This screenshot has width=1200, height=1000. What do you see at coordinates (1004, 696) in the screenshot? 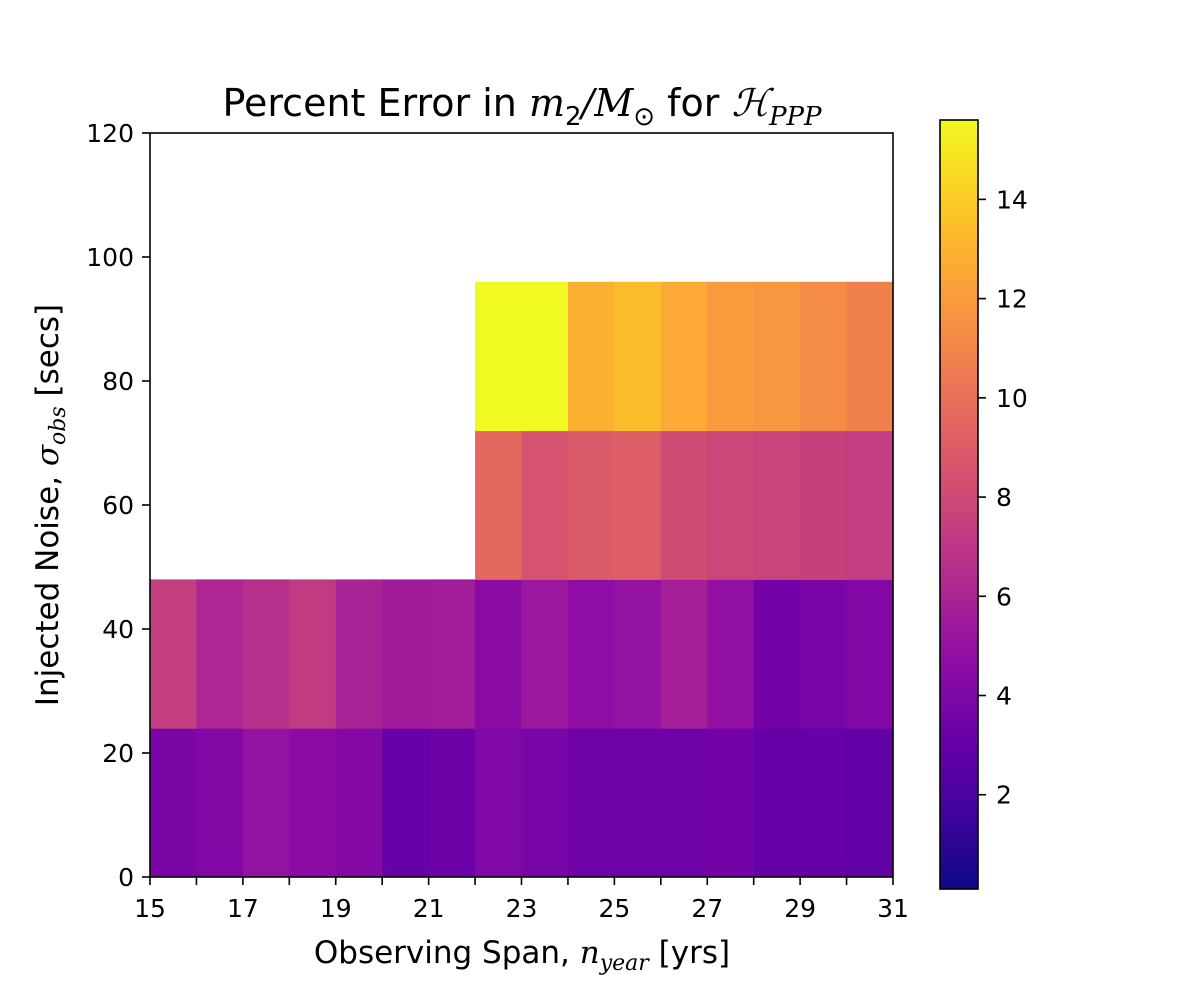
I see `colorbar-tick-label: 4` at bounding box center [1004, 696].